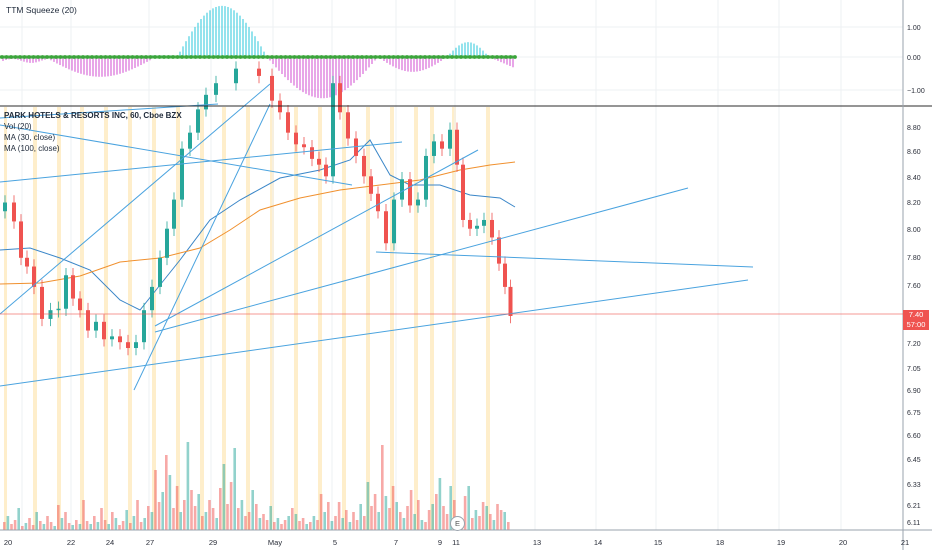  Describe the element at coordinates (598, 542) in the screenshot. I see `x-axis-tick-label: 14` at that location.